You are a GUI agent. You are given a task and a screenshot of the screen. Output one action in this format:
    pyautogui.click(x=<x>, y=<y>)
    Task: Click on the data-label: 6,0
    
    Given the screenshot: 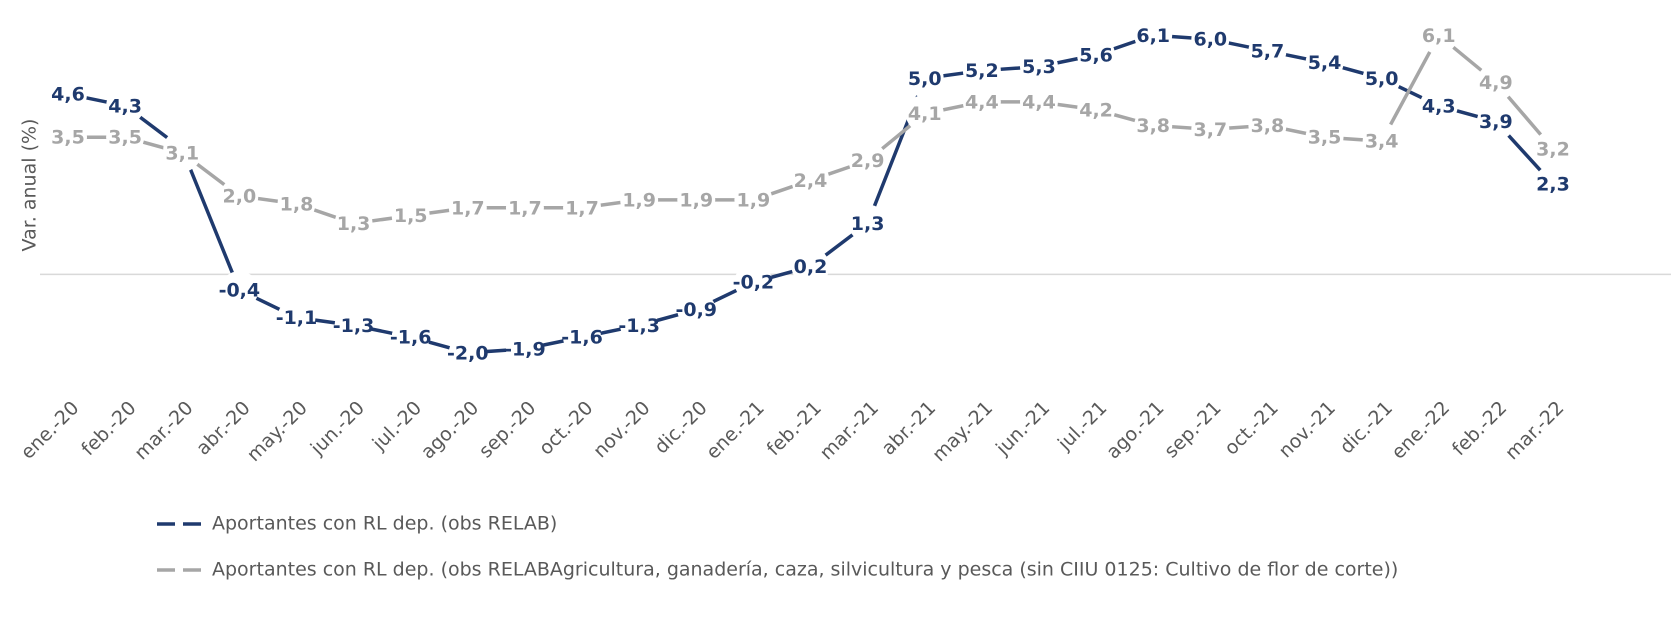 What is the action you would take?
    pyautogui.click(x=1210, y=40)
    